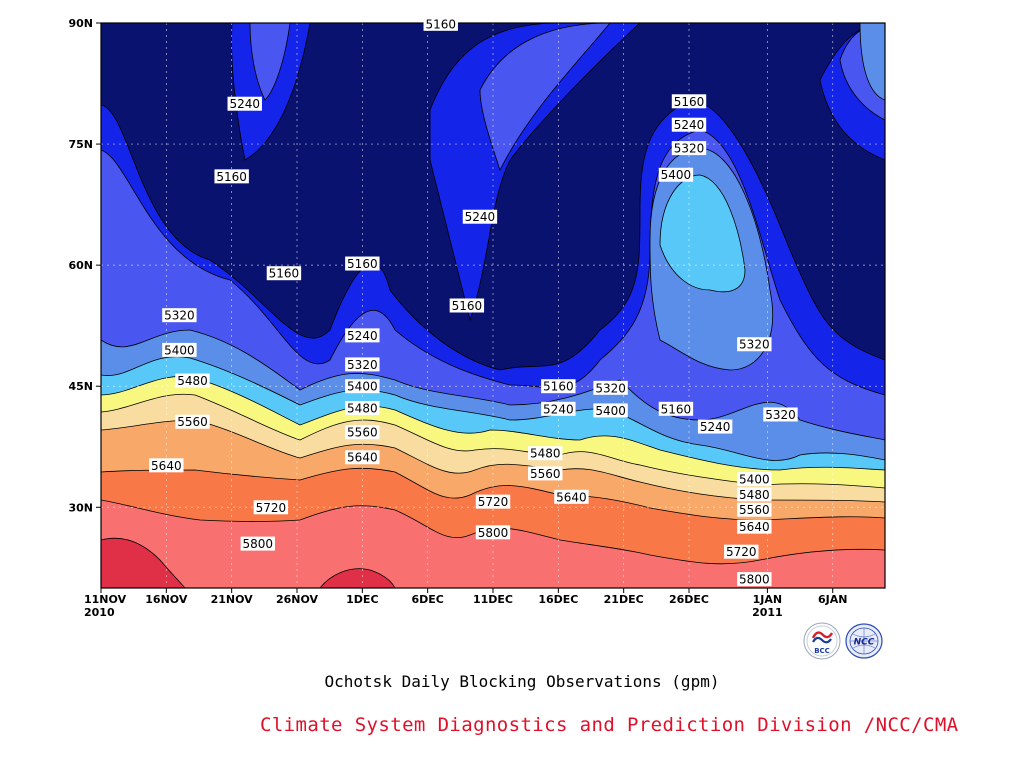  Describe the element at coordinates (80, 265) in the screenshot. I see `y-tick-label: 60N` at that location.